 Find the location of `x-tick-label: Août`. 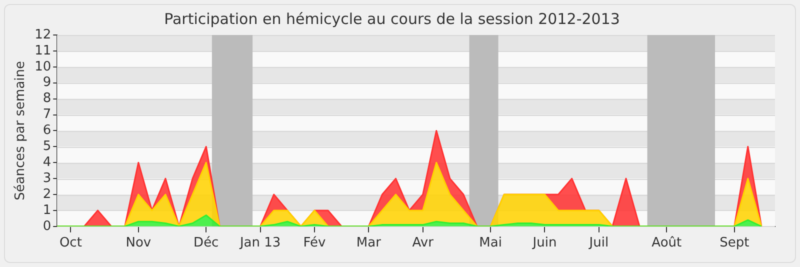

x-tick-label: Août is located at coordinates (667, 243).